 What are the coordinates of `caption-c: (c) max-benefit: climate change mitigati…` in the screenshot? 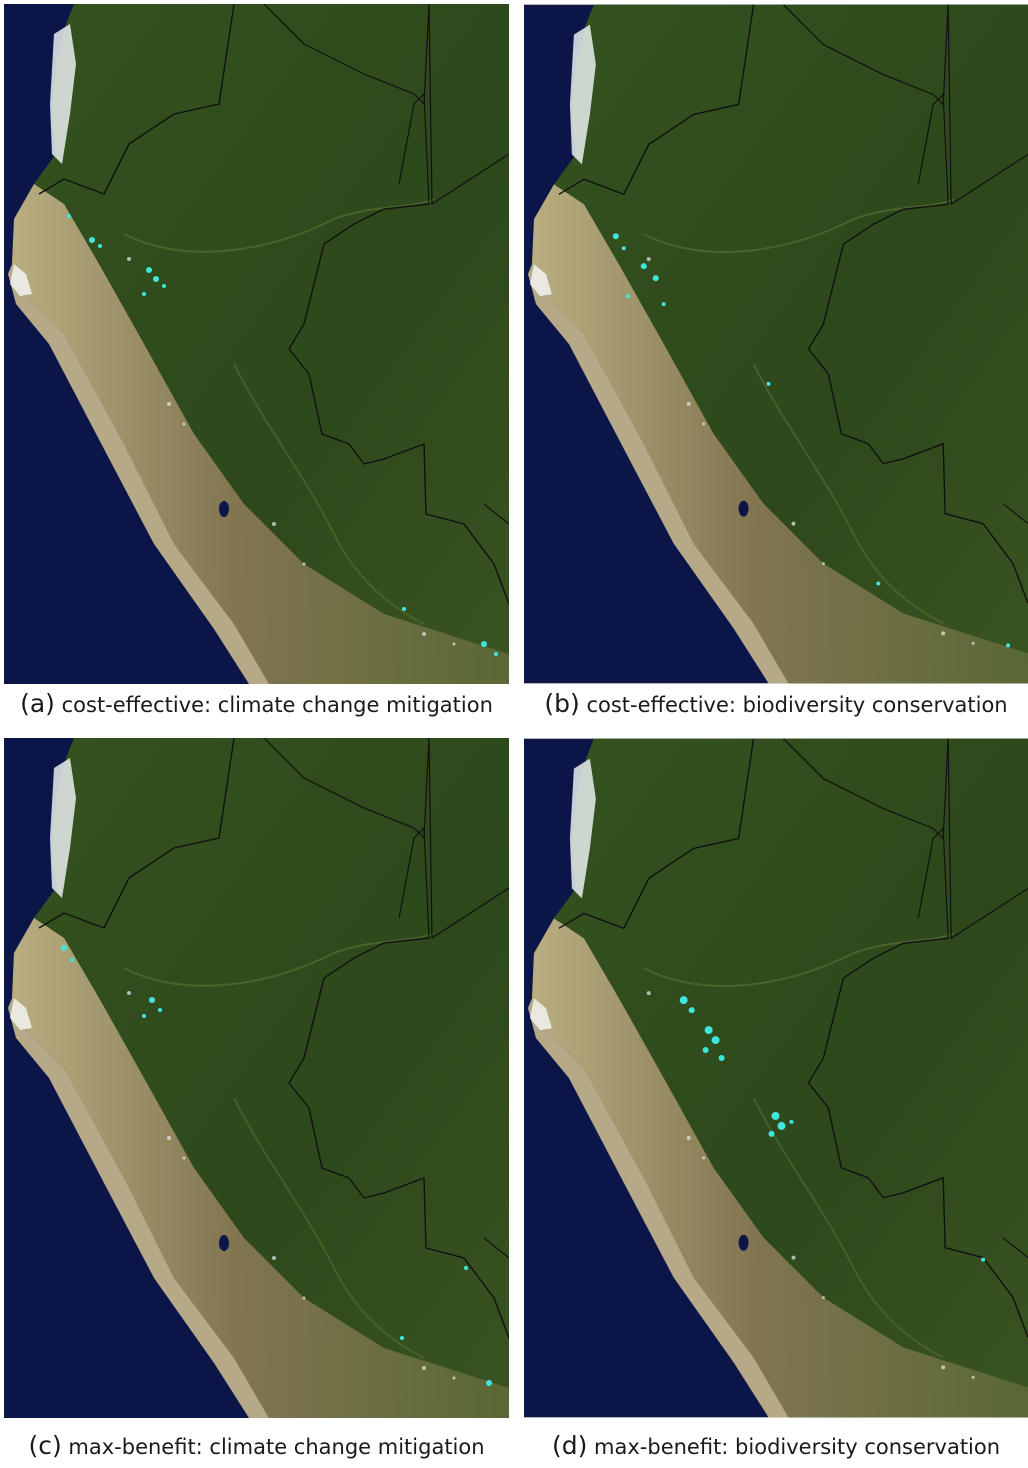 It's located at (256, 1446).